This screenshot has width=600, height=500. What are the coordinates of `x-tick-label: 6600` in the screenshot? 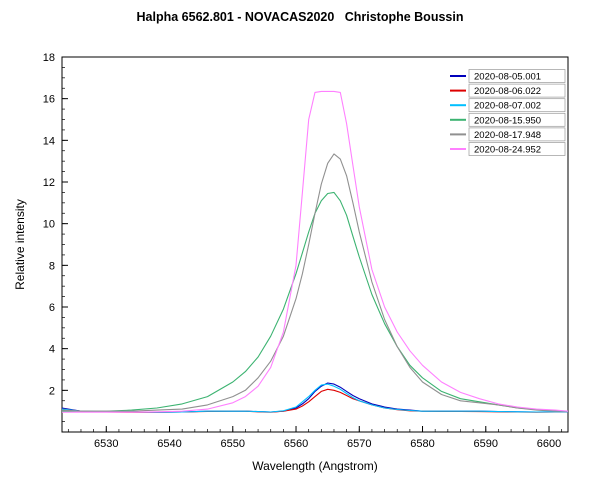 It's located at (549, 444).